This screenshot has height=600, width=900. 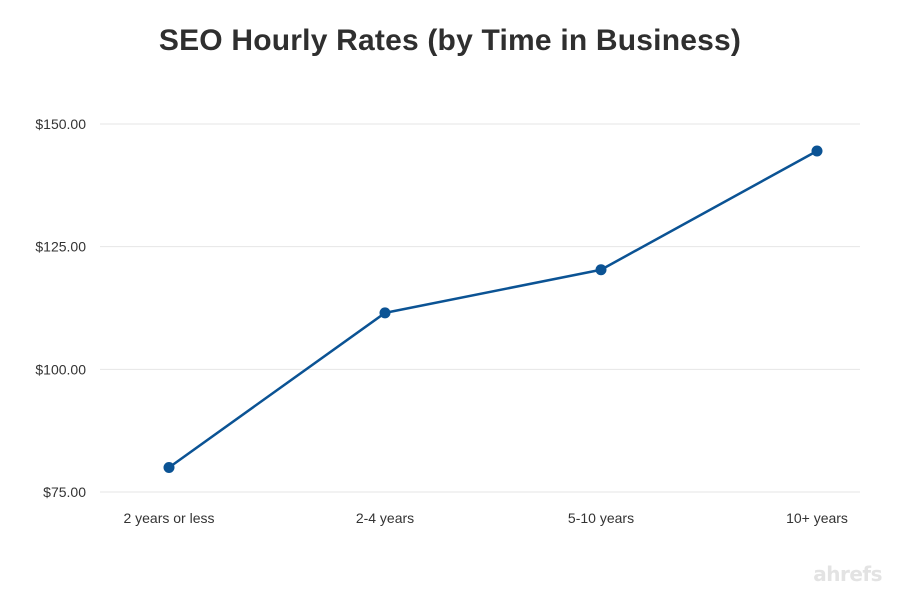 What do you see at coordinates (168, 518) in the screenshot?
I see `x-tick-label: 2 years or less` at bounding box center [168, 518].